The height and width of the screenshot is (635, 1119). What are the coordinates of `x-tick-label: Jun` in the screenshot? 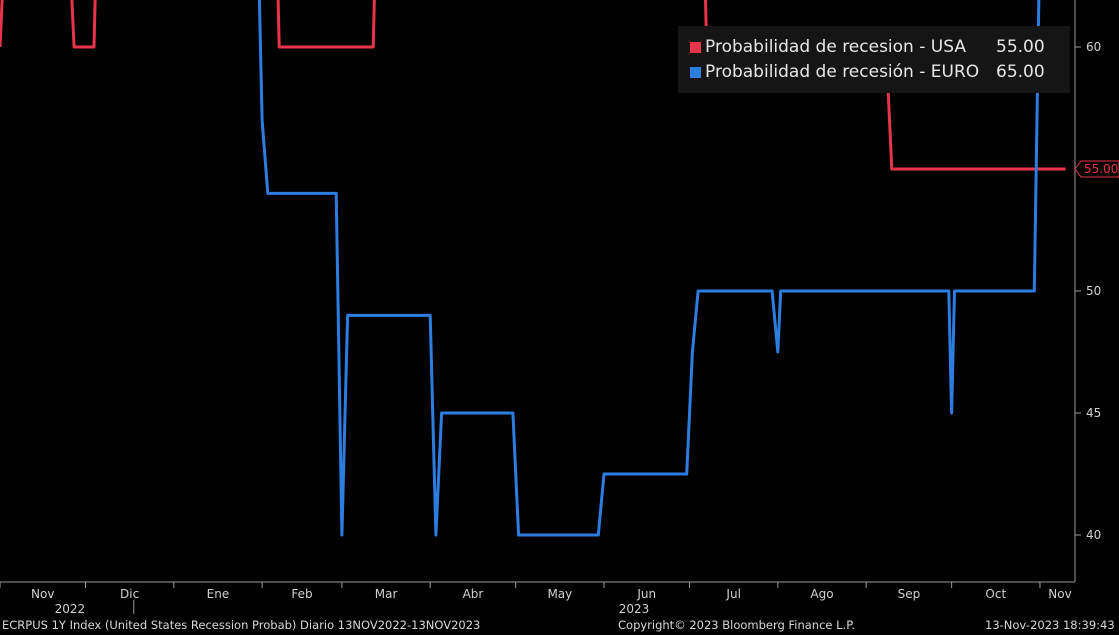 It's located at (646, 594).